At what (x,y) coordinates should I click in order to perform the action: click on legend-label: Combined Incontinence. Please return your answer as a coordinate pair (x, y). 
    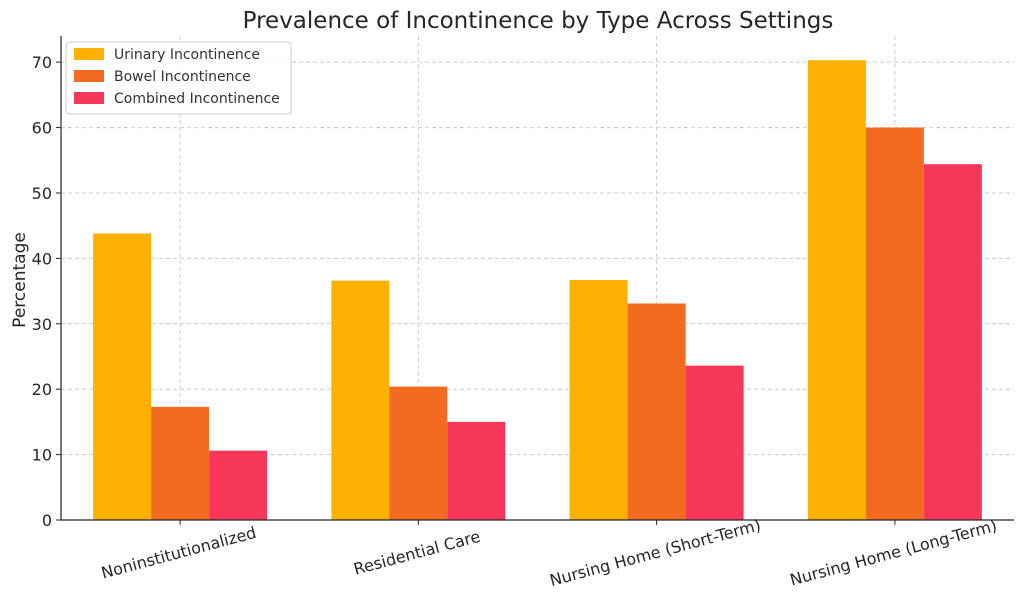
    Looking at the image, I should click on (197, 99).